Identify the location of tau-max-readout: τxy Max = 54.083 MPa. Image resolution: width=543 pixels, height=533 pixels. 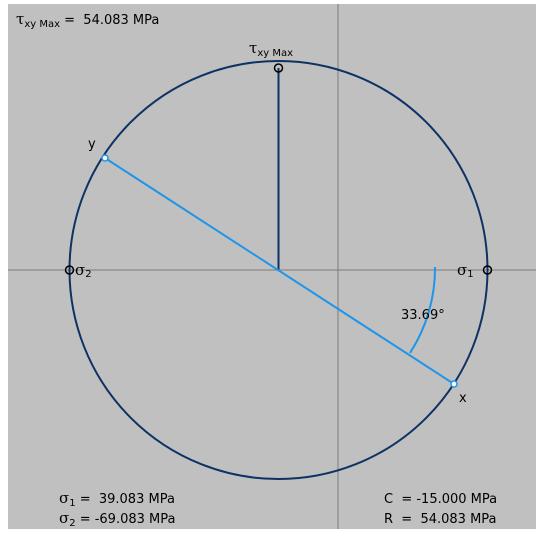
(87, 20).